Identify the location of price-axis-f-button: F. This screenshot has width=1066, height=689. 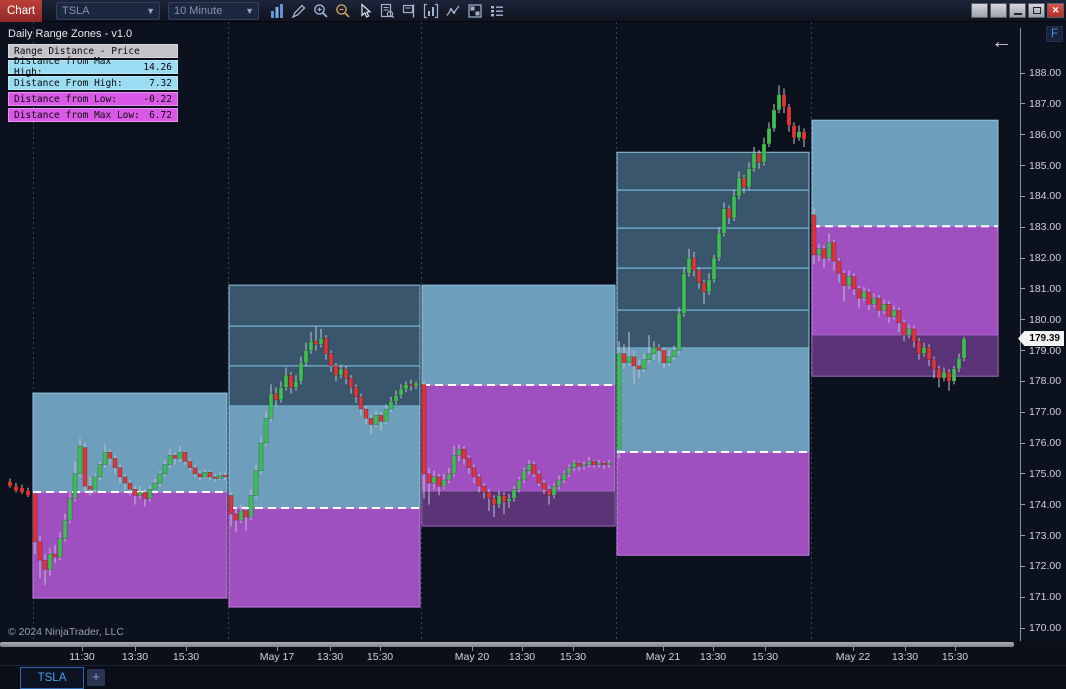
(1054, 34).